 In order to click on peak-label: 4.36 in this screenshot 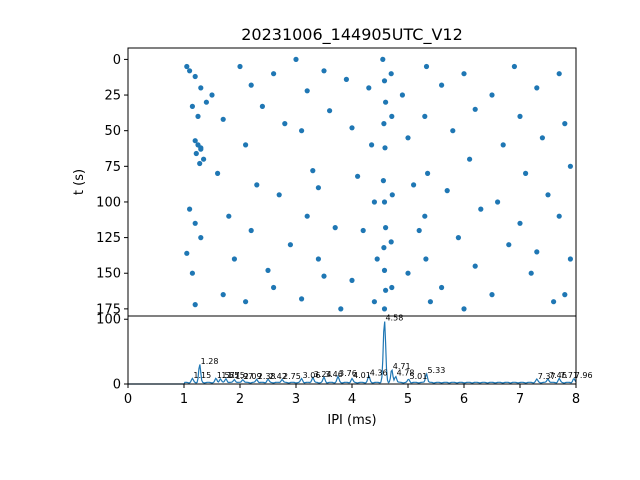, I will do `click(379, 373)`.